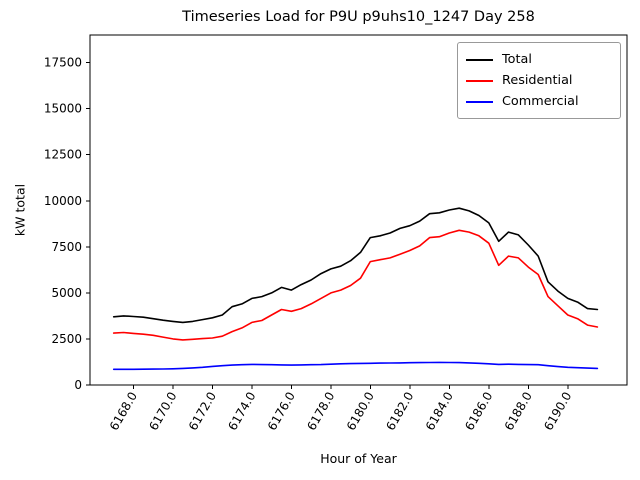 The width and height of the screenshot is (640, 480). Describe the element at coordinates (202, 411) in the screenshot. I see `x-tick-label: 6172.0` at that location.